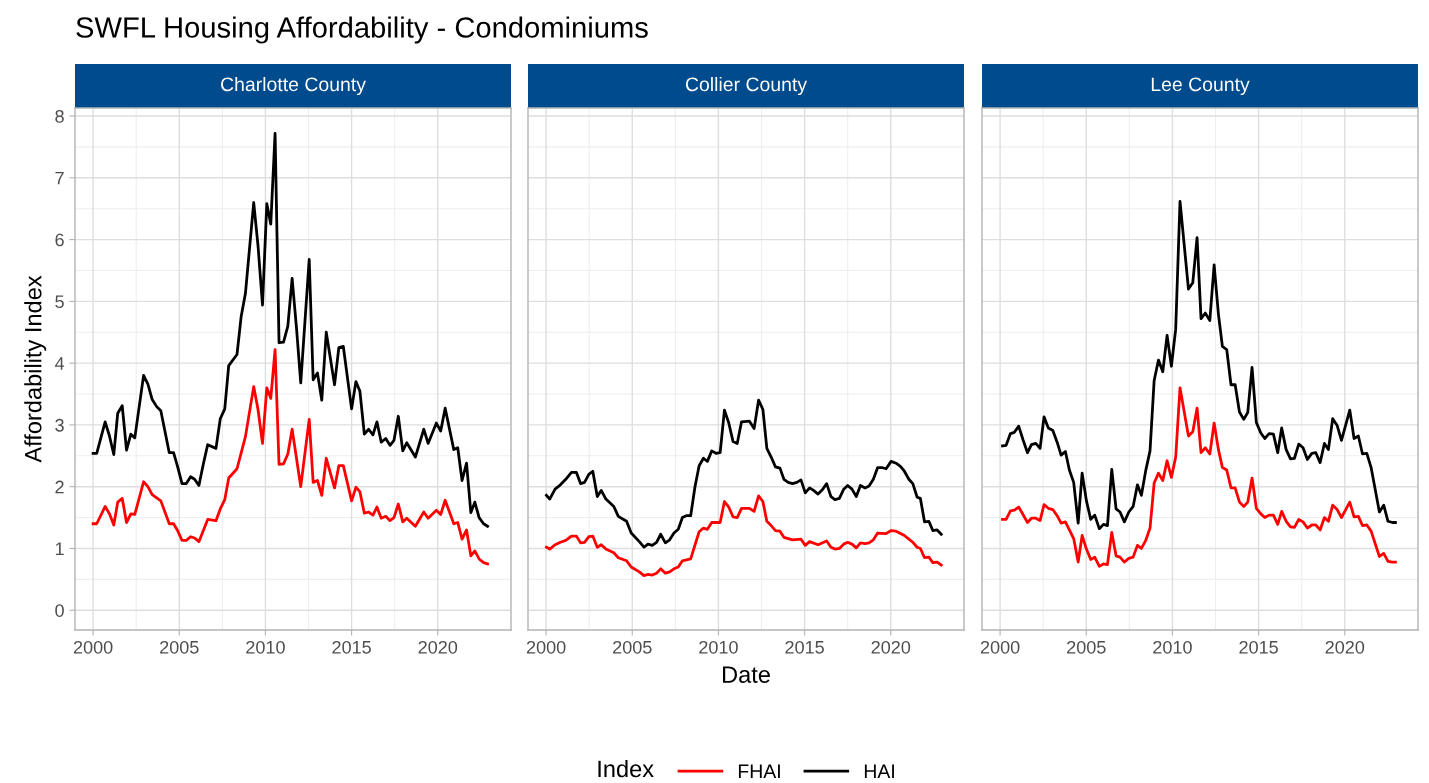  I want to click on x-axis-title: Date, so click(746, 674).